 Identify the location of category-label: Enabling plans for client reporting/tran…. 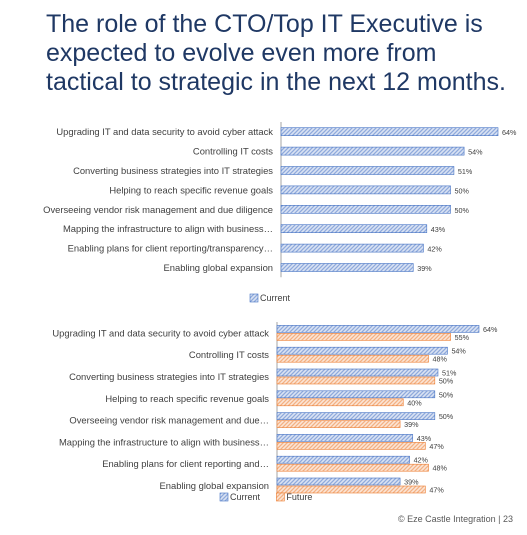
(170, 248).